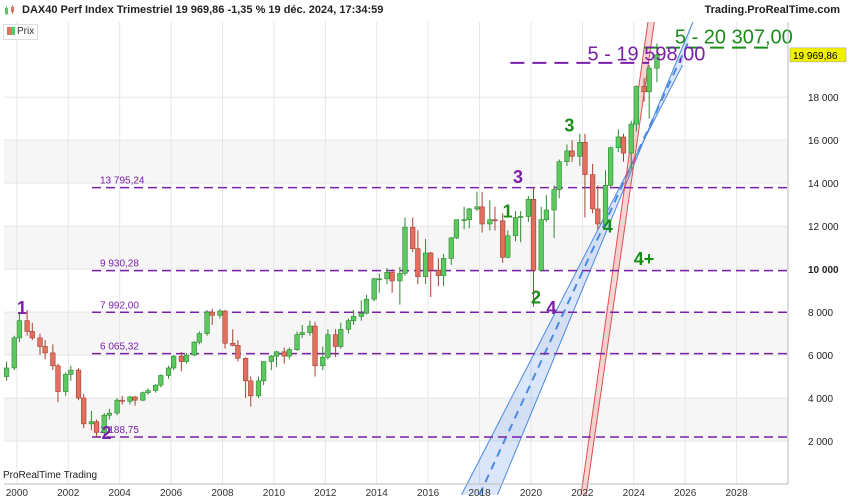 This screenshot has width=850, height=500. I want to click on candlestick-chart-icon, so click(9, 10).